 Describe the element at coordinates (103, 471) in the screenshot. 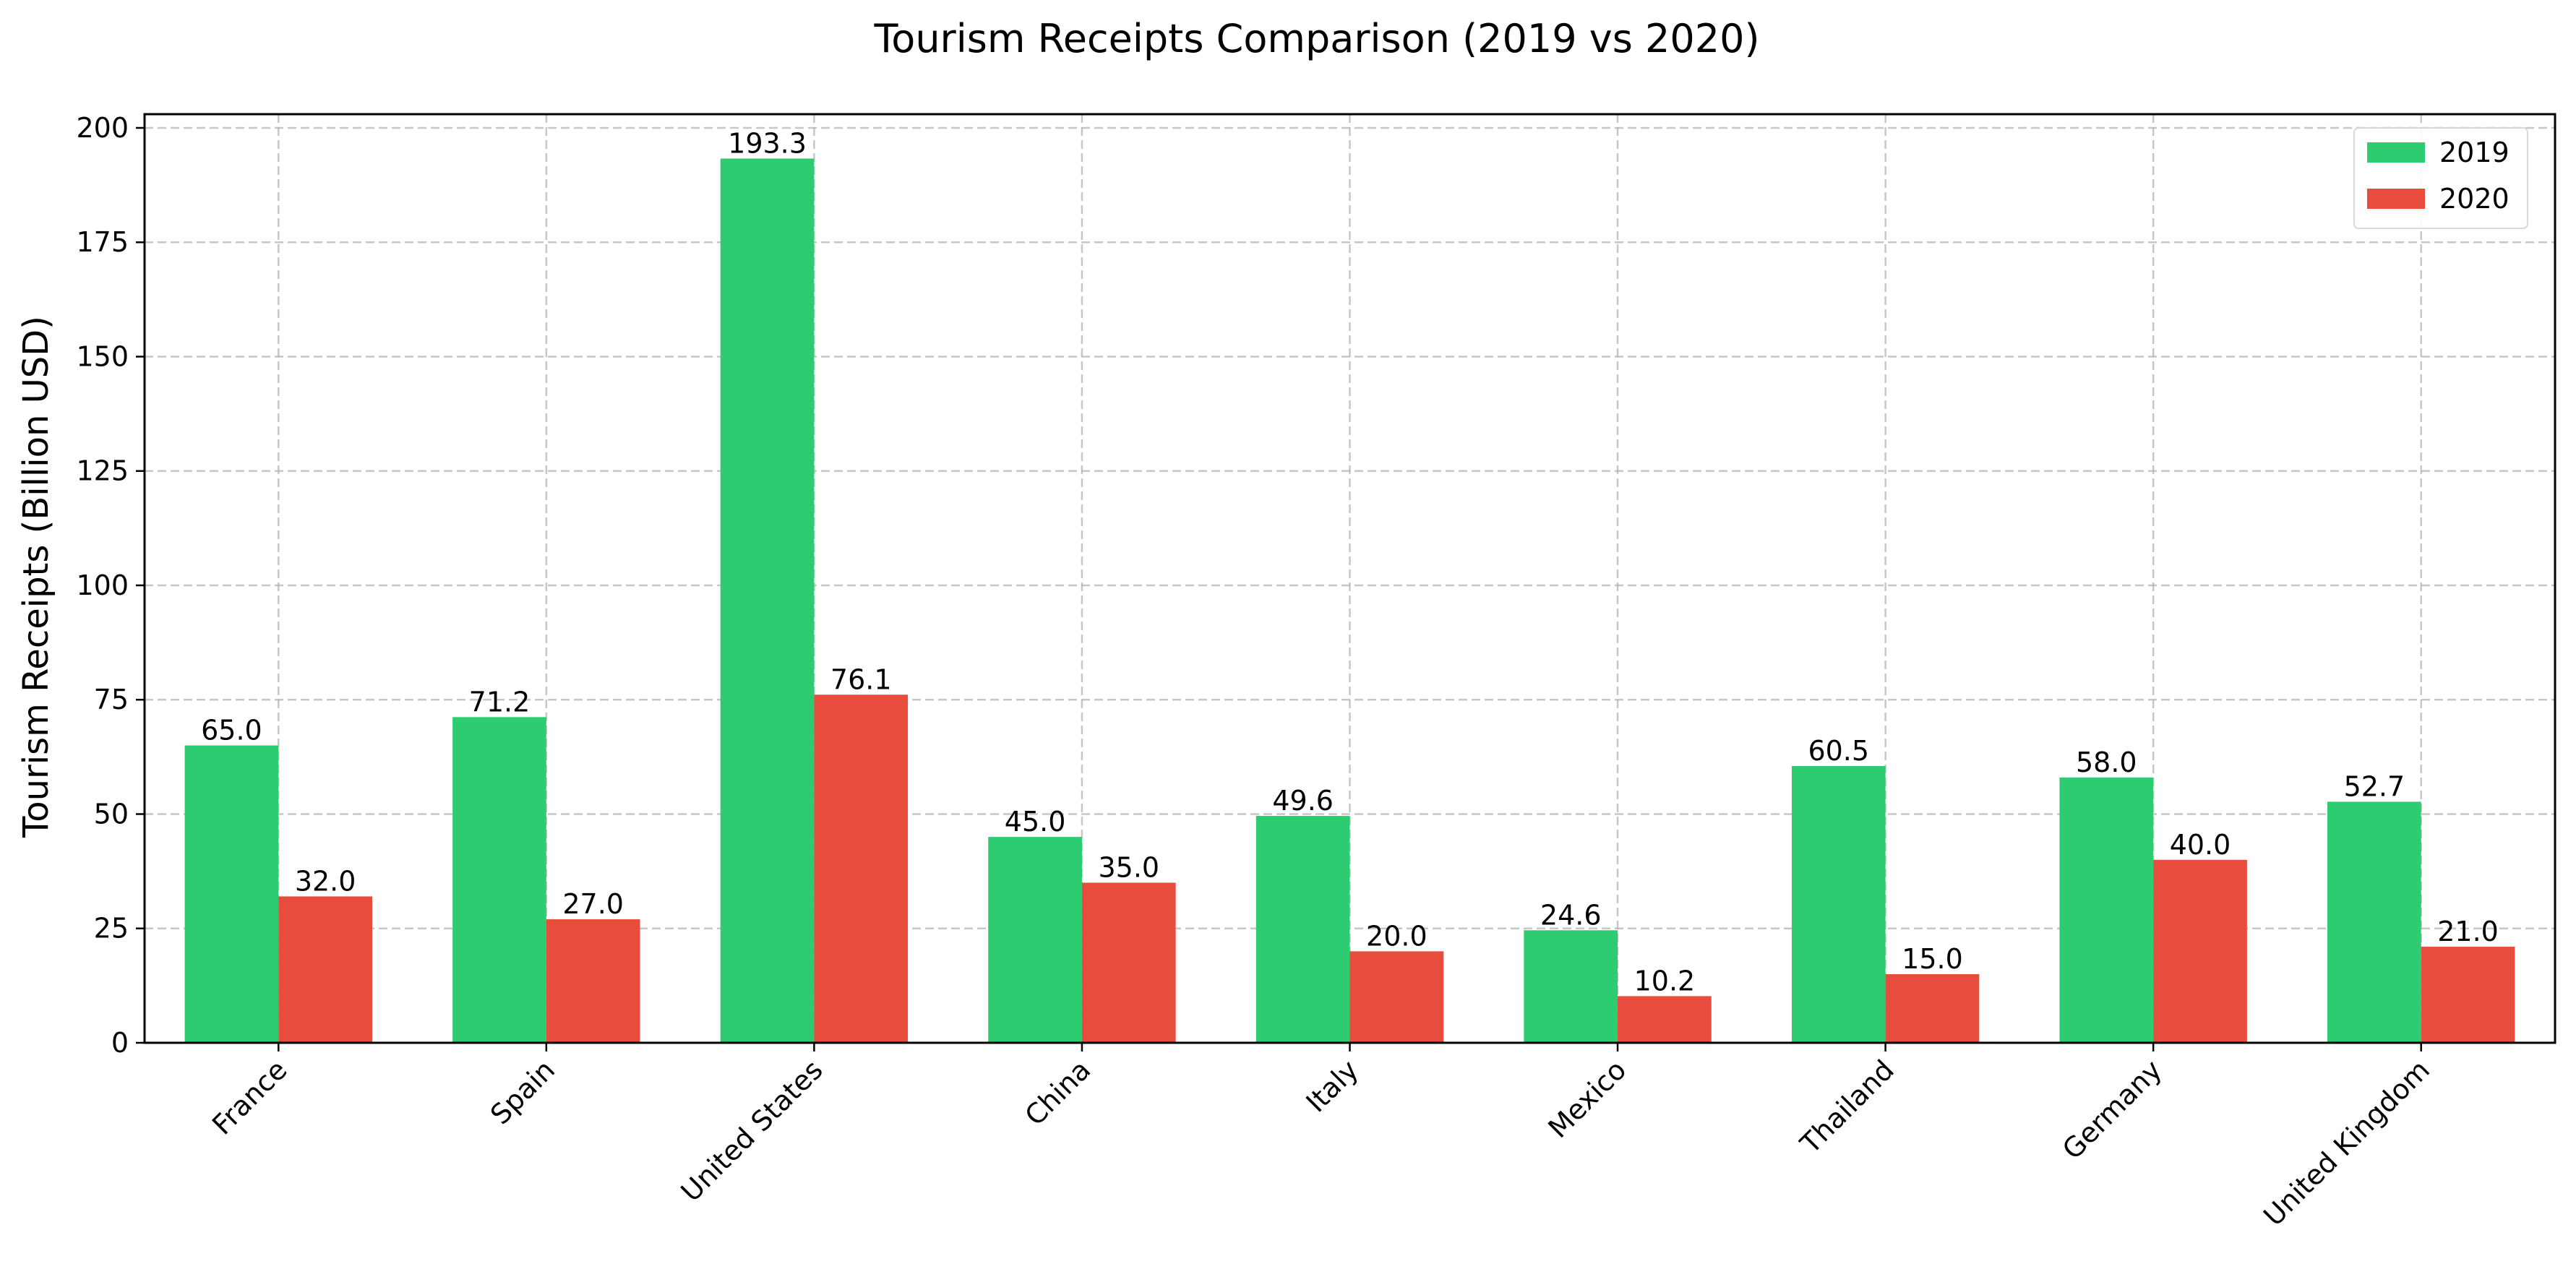

I see `y-tick-label: 125` at that location.